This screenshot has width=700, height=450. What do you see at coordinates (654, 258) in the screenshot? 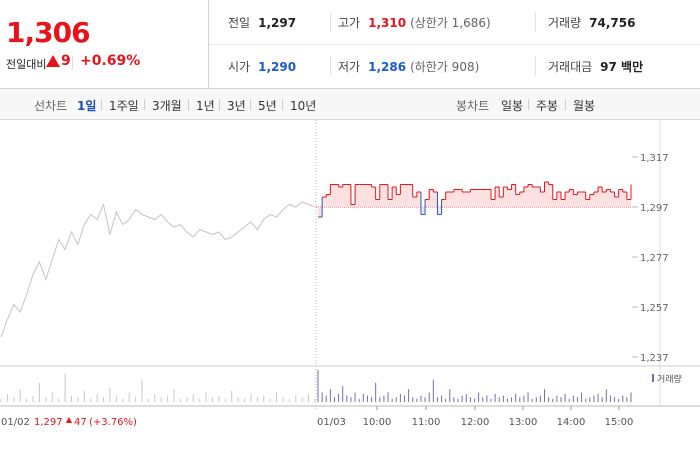
I see `y-tick-label: 1,277` at bounding box center [654, 258].